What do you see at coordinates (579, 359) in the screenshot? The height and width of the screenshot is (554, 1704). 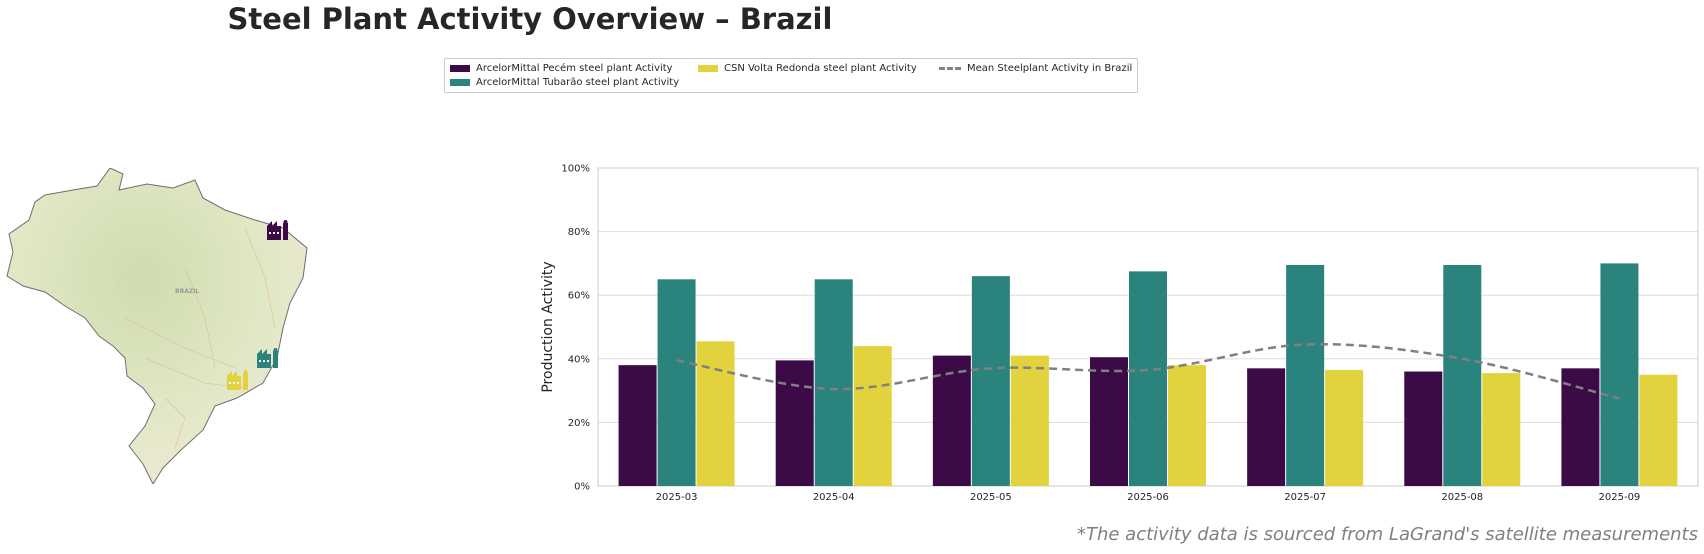 I see `y-tick-label: 40%` at bounding box center [579, 359].